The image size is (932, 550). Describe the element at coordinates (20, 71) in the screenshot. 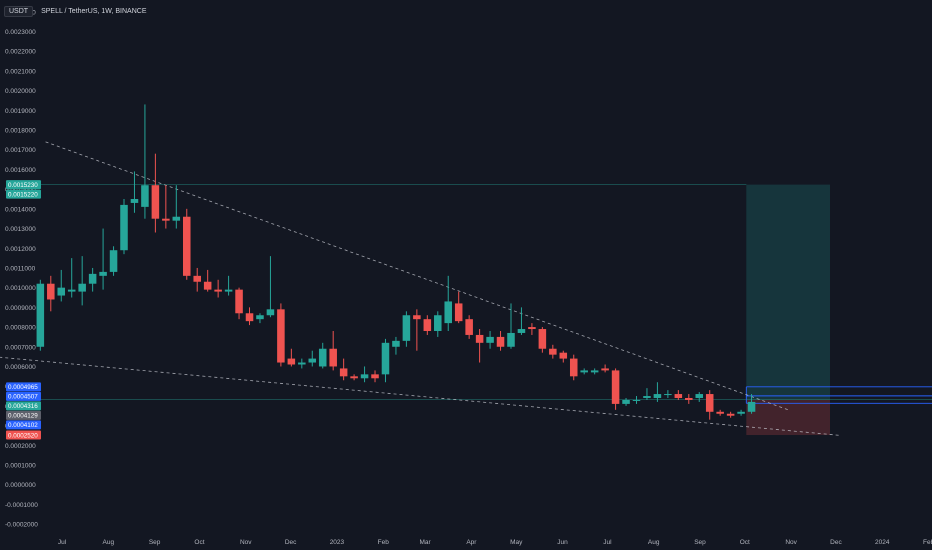

I see `y-tick-label: 0.0021000` at that location.